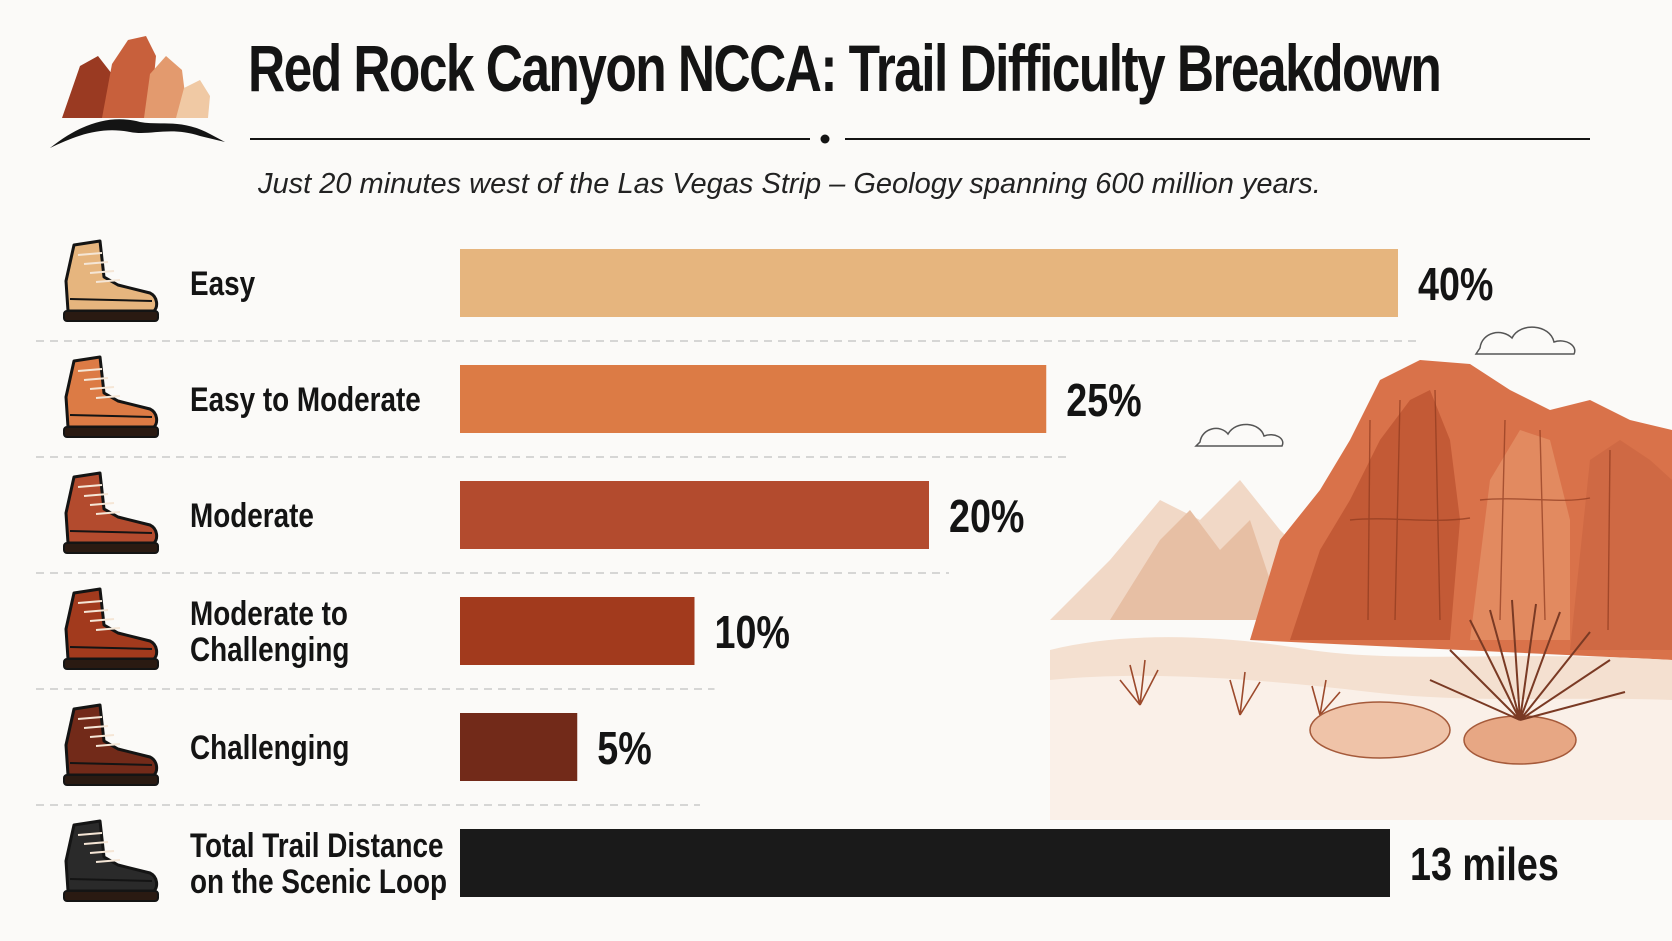  Describe the element at coordinates (929, 283) in the screenshot. I see `bar-easy` at that location.